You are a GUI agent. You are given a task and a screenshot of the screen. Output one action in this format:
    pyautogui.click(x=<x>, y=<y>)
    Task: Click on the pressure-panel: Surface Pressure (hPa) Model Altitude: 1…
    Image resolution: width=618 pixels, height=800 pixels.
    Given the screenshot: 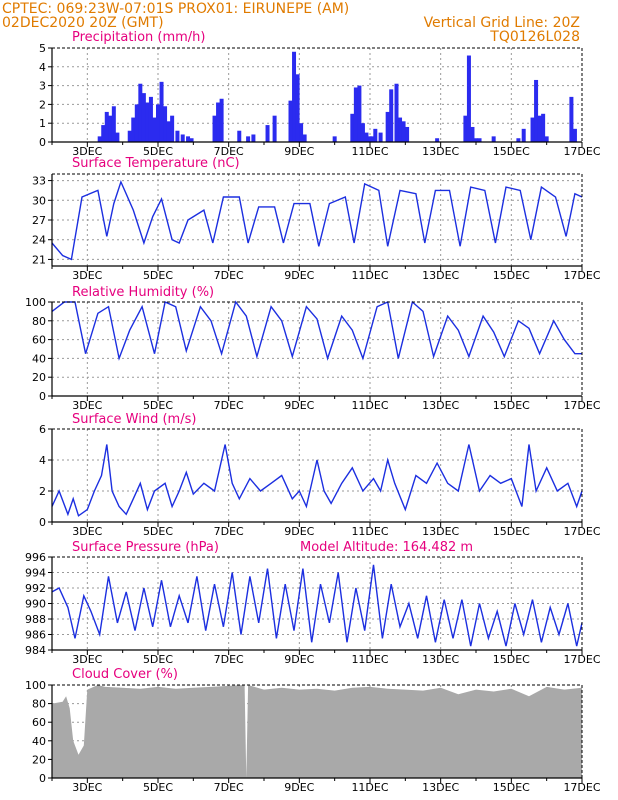 What is the action you would take?
    pyautogui.click(x=313, y=603)
    